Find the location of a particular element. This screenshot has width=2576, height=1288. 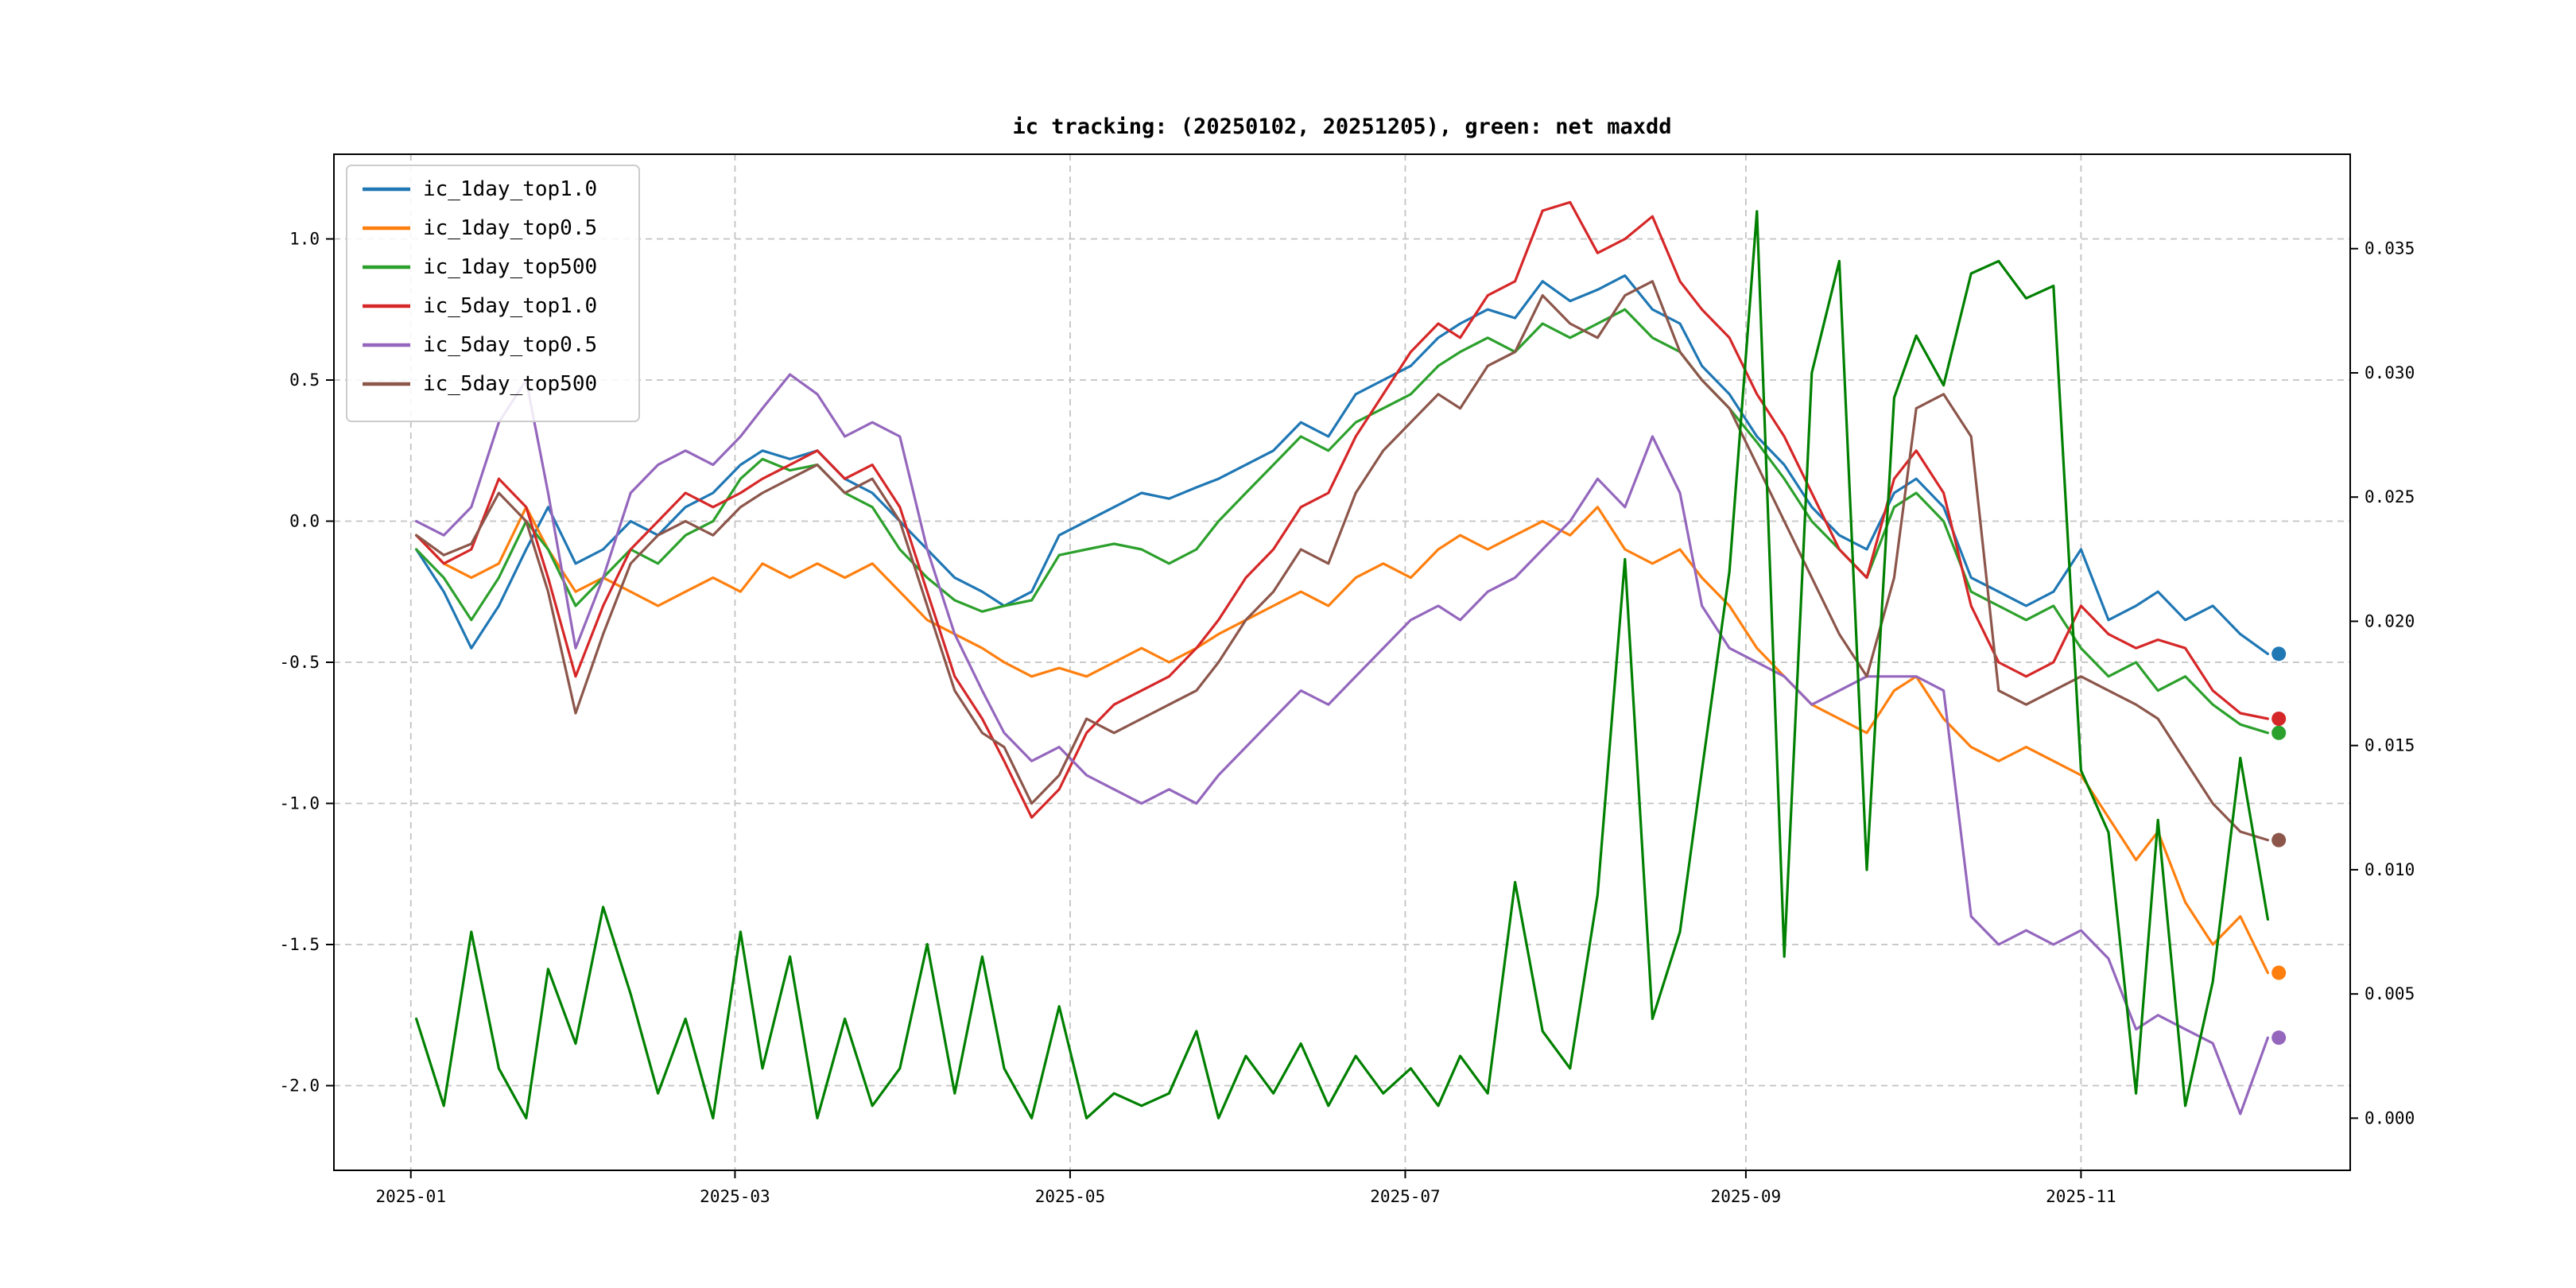

yright-tick-label-1: 0.005 is located at coordinates (2390, 994).